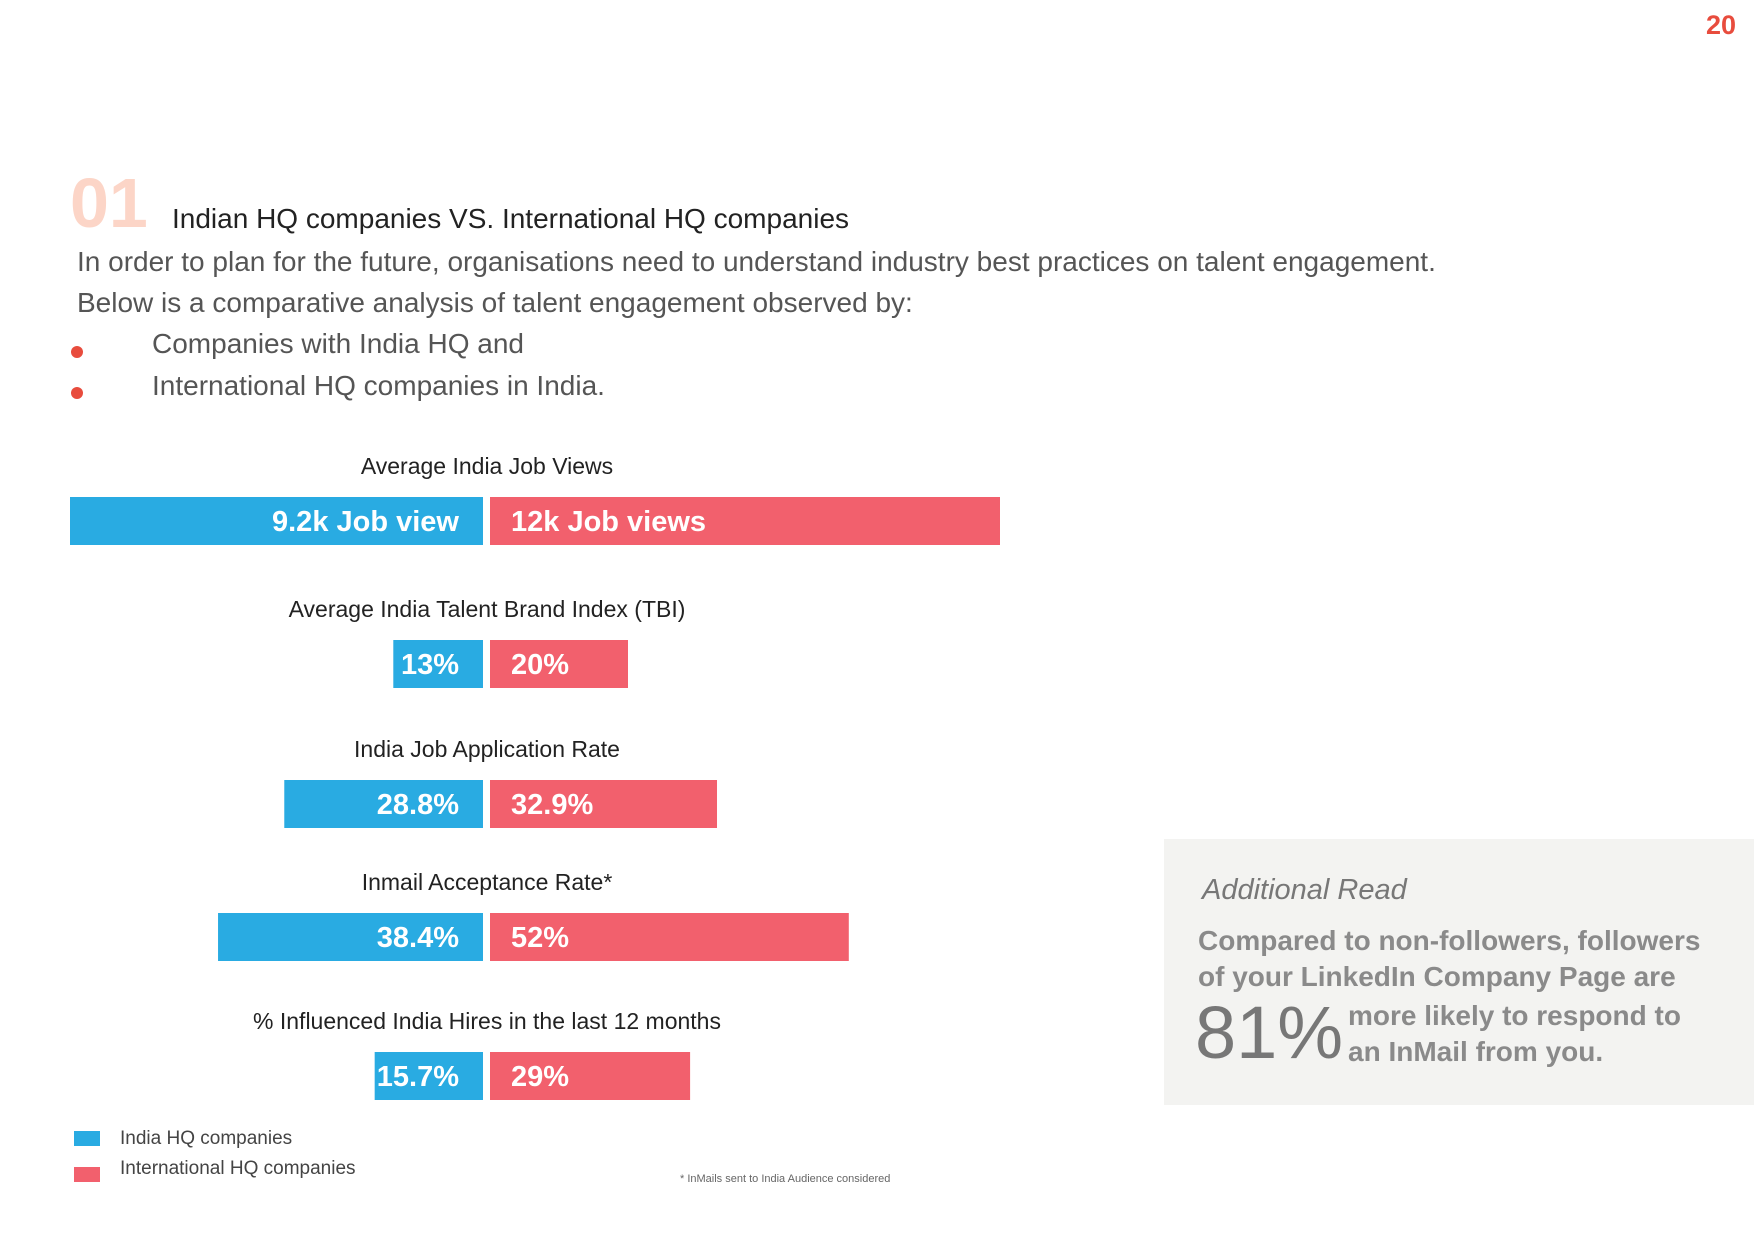 Image resolution: width=1754 pixels, height=1240 pixels. I want to click on additional-read-stat-line-2: an InMail from you., so click(1476, 1051).